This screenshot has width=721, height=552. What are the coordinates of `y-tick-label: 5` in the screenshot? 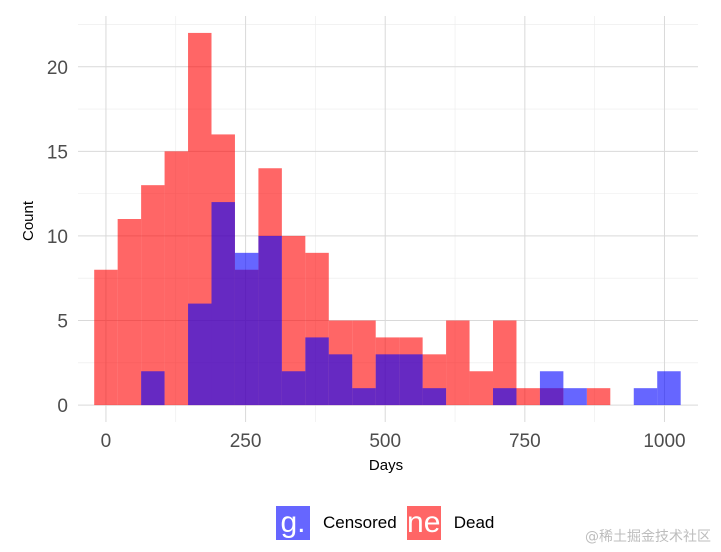 It's located at (62, 322).